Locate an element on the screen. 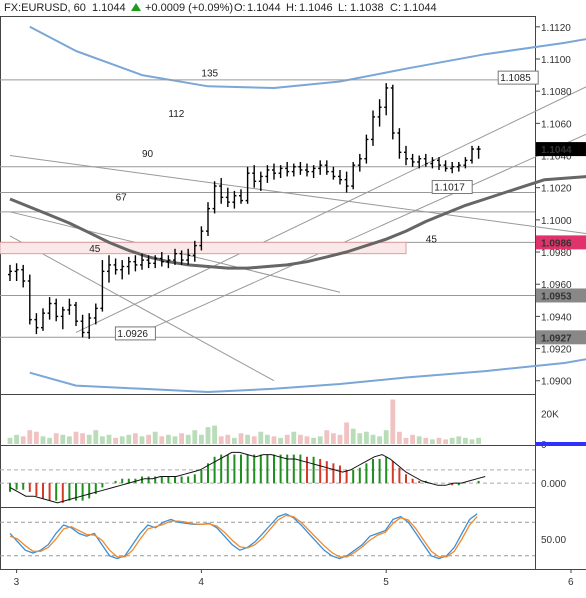 The image size is (586, 598). close-value: 1.1044 is located at coordinates (420, 8).